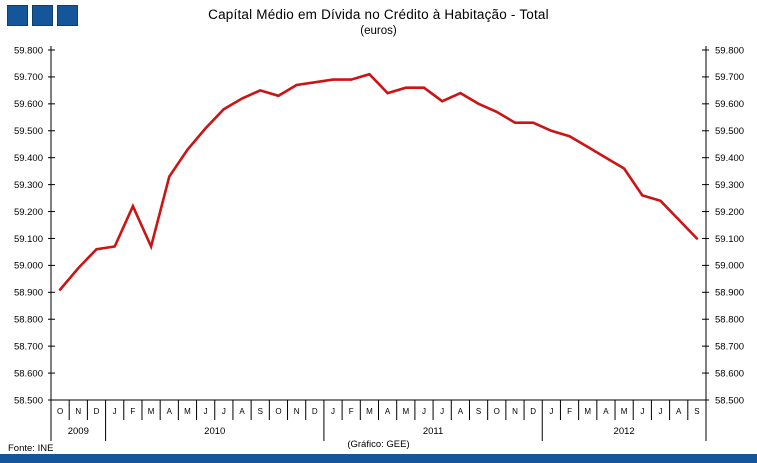 The image size is (757, 463). Describe the element at coordinates (433, 431) in the screenshot. I see `x-tick-label-year: 2011` at that location.